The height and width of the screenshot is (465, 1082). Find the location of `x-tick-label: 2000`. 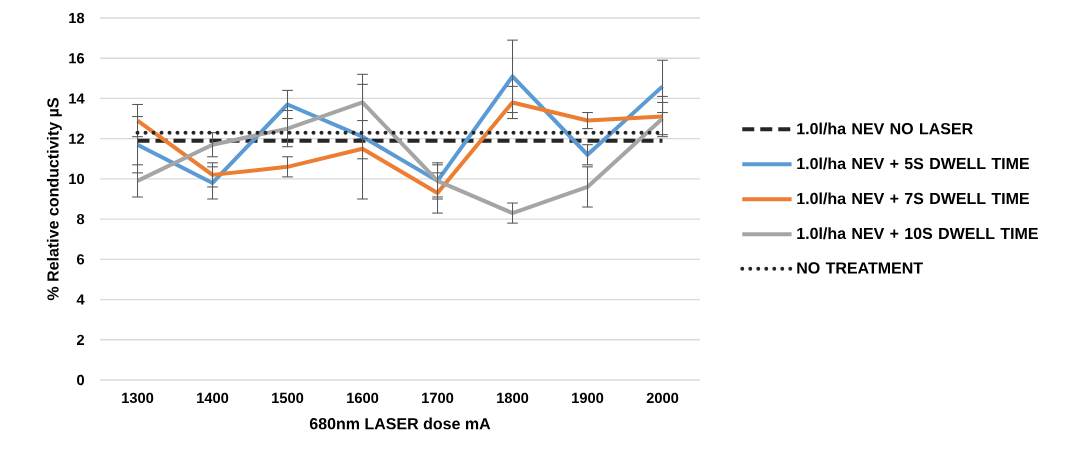

x-tick-label: 2000 is located at coordinates (662, 398).